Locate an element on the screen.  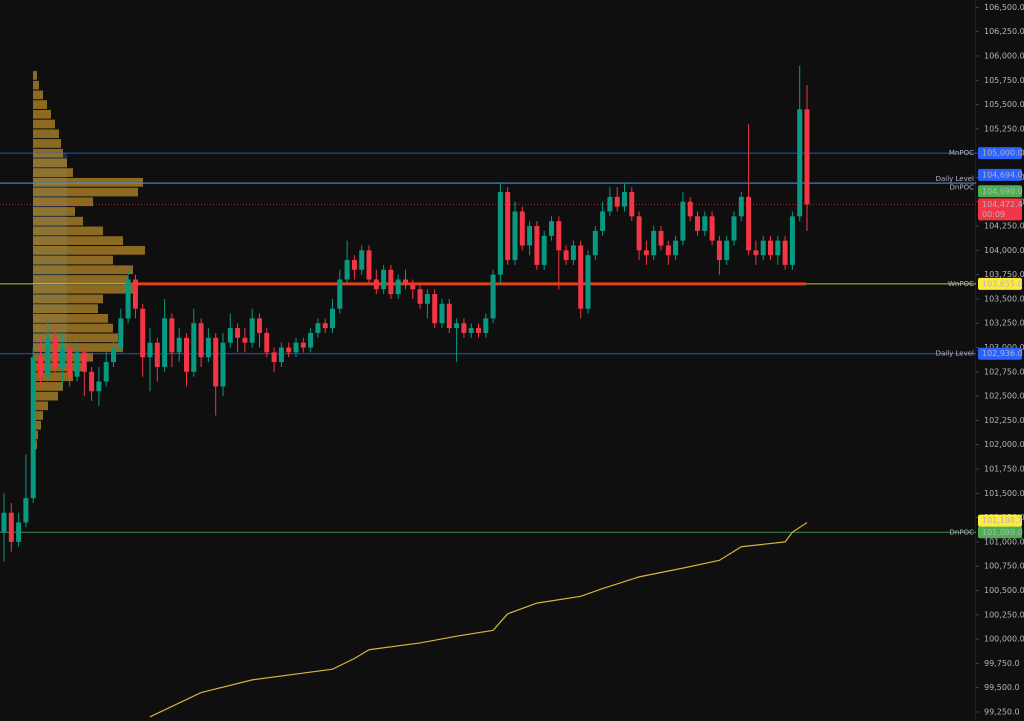
y-tick-label: 105,750.0 is located at coordinates (1004, 80).